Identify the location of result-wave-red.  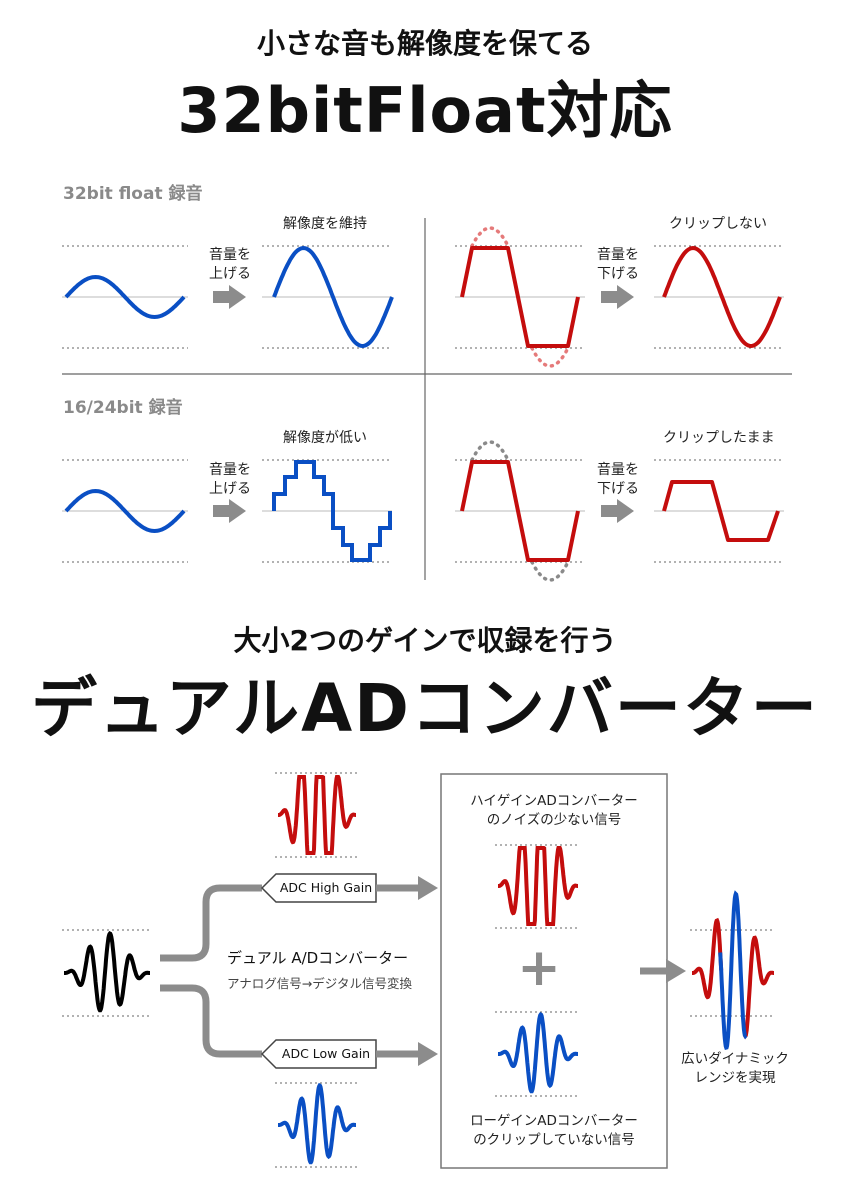
(733, 978).